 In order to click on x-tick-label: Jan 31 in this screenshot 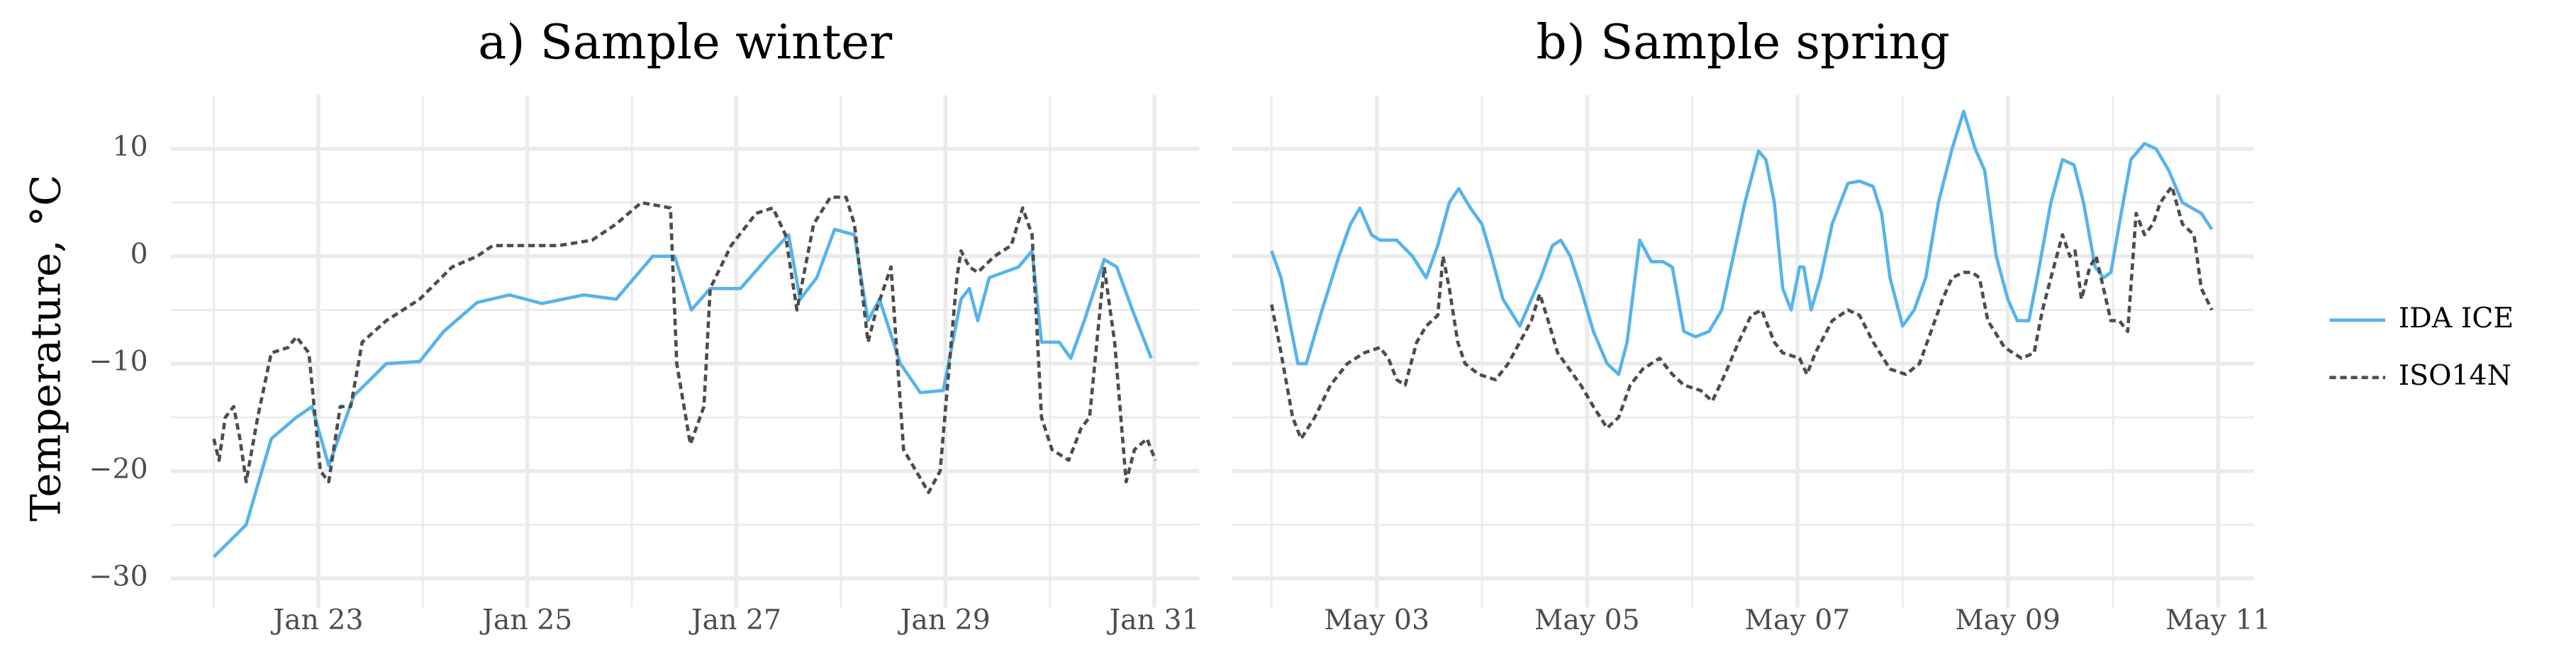, I will do `click(1152, 620)`.